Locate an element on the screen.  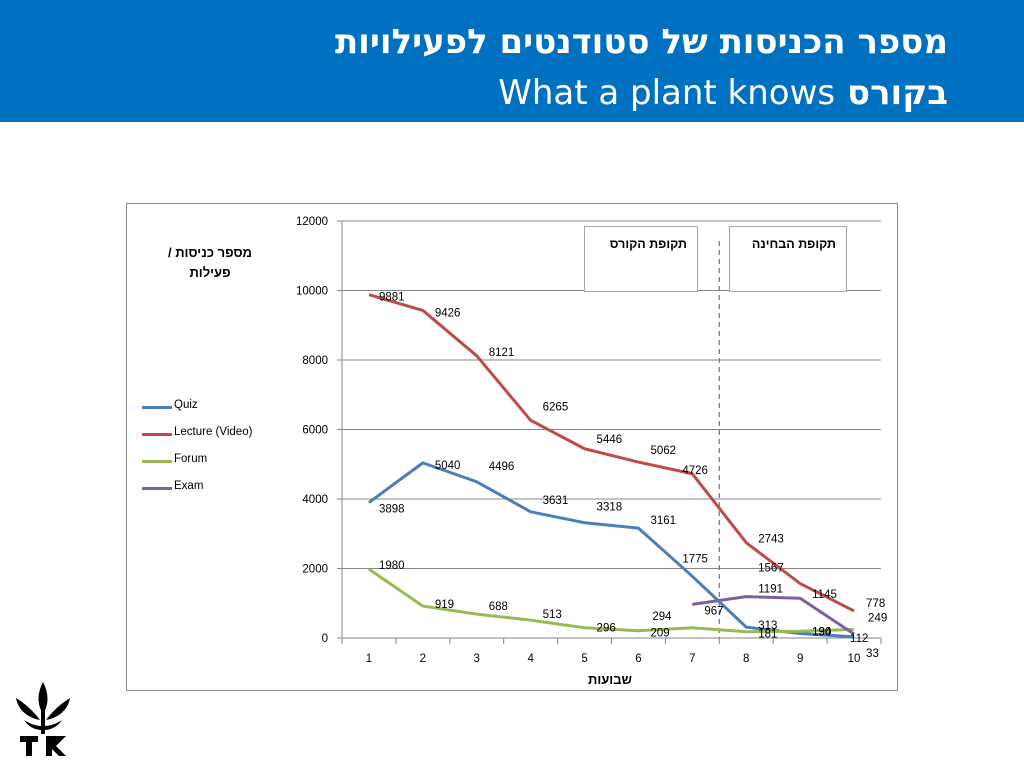
legend-item-exam: Exam is located at coordinates (212, 492).